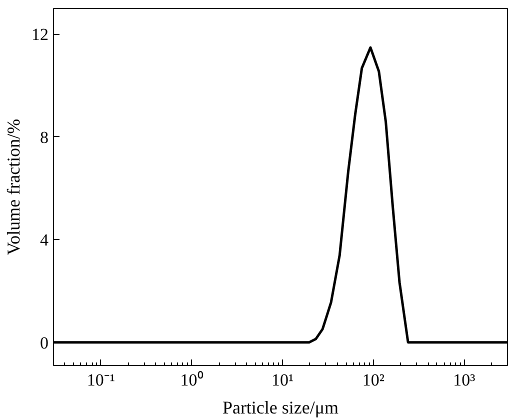 This screenshot has width=509, height=420. I want to click on x-tick-label: 10⁰, so click(192, 380).